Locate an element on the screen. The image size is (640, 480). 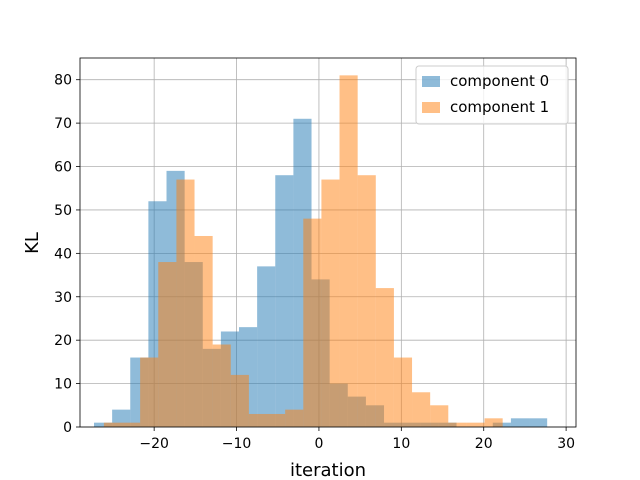
y-tick-label: 10 is located at coordinates (63, 385).